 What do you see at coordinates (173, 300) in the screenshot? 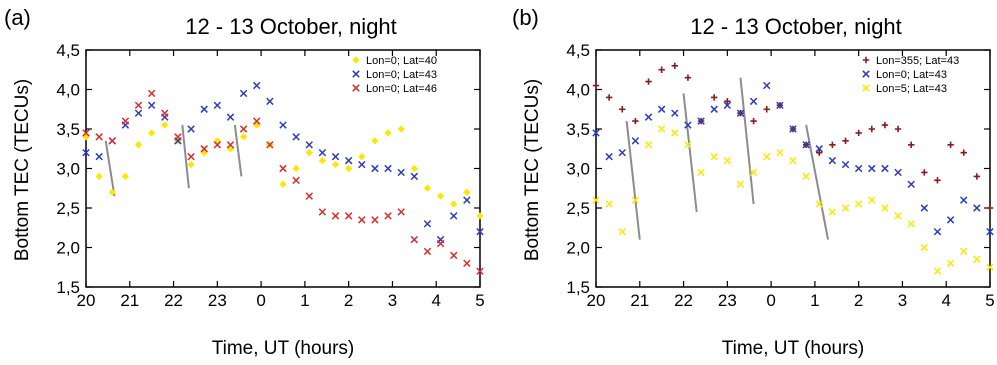
I see `panel-a-x-tick-label: 22` at bounding box center [173, 300].